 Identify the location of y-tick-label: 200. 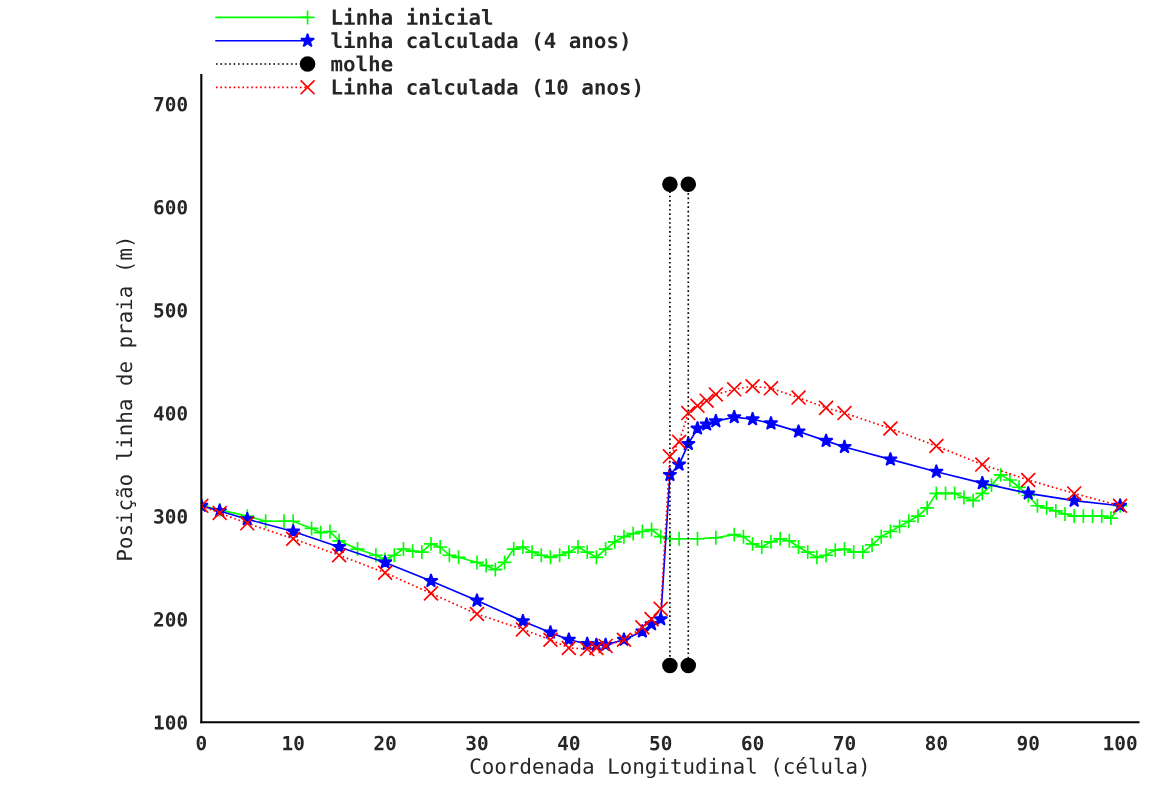
(170, 619).